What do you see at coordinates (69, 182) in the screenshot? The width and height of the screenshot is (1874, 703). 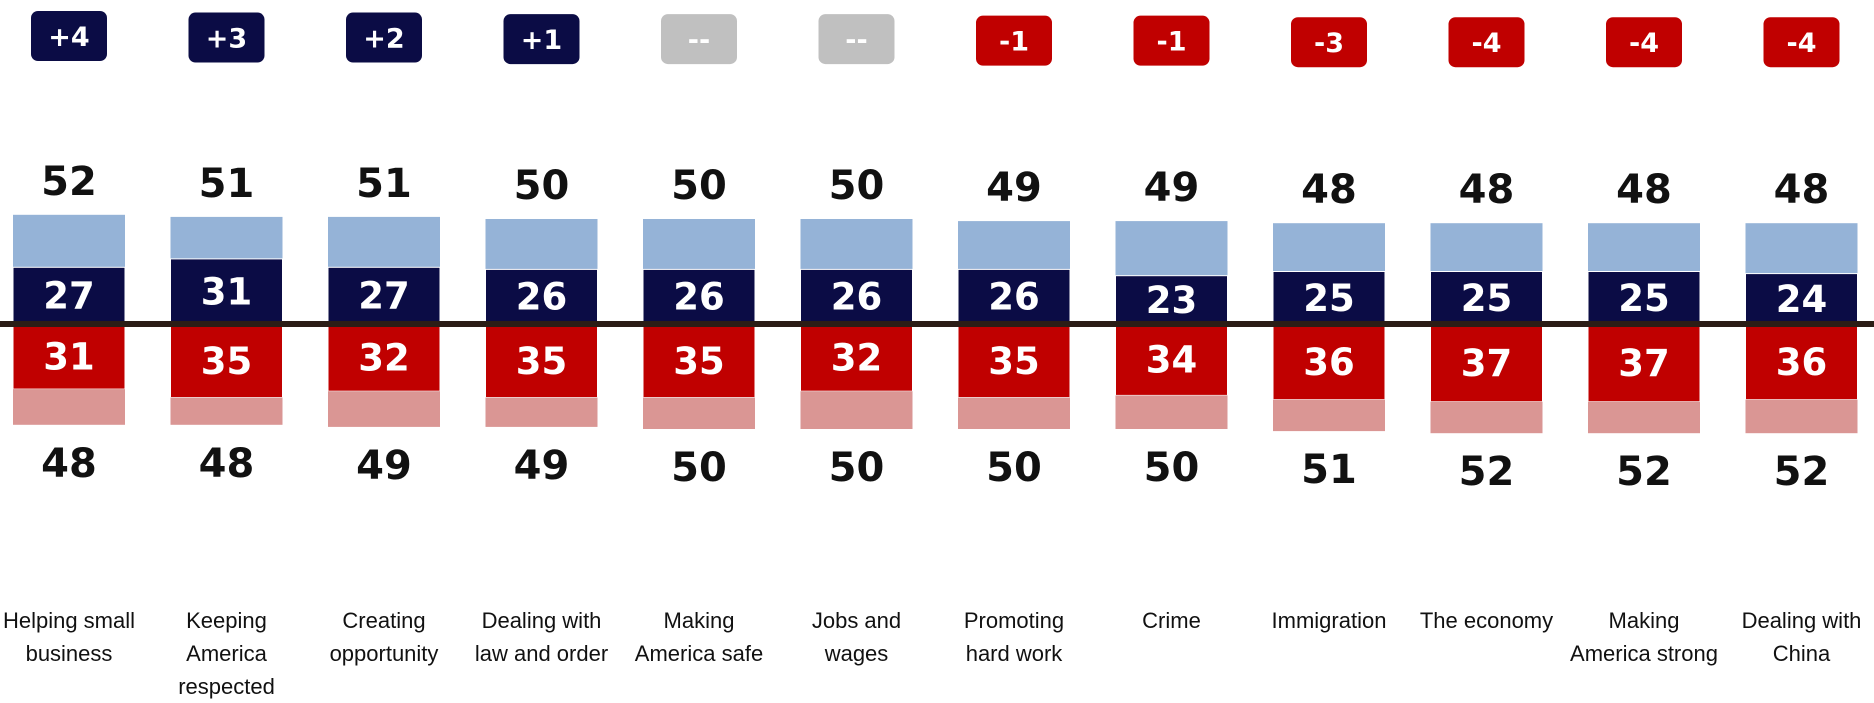 I see `top-total-label: 52` at bounding box center [69, 182].